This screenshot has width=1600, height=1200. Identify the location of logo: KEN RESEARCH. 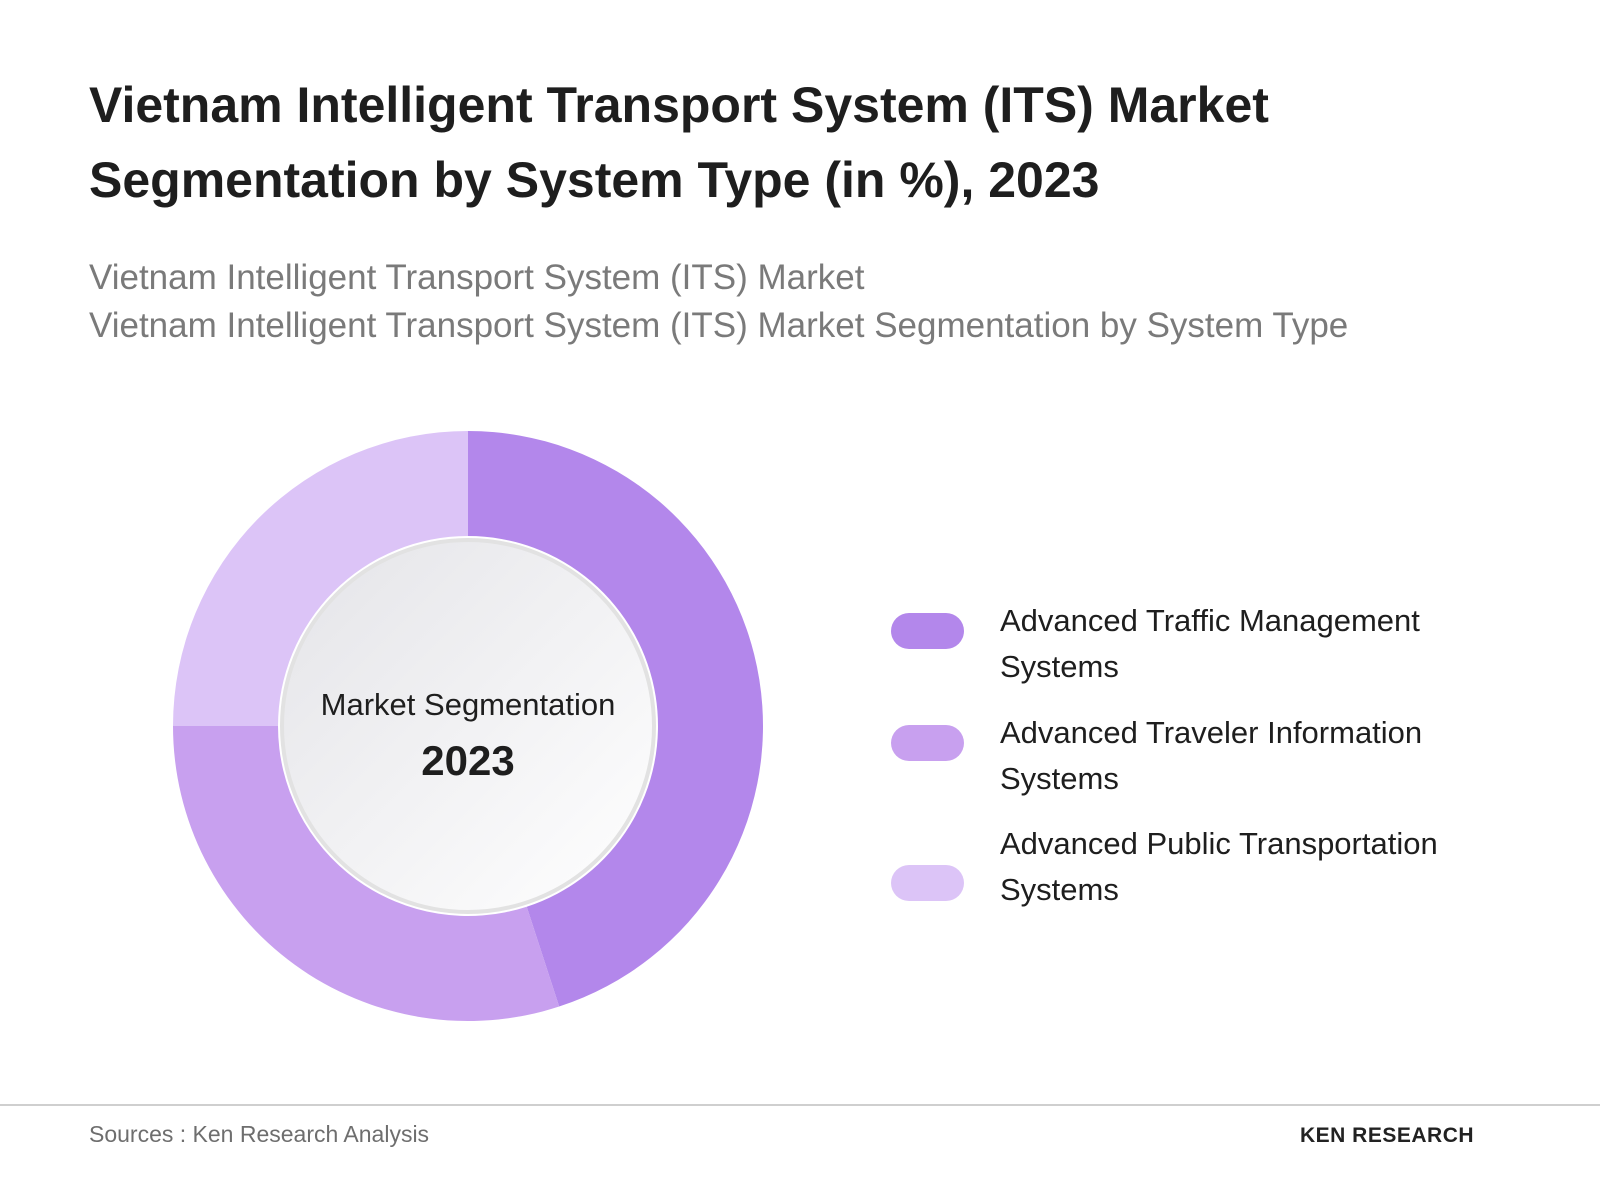
(1387, 1135).